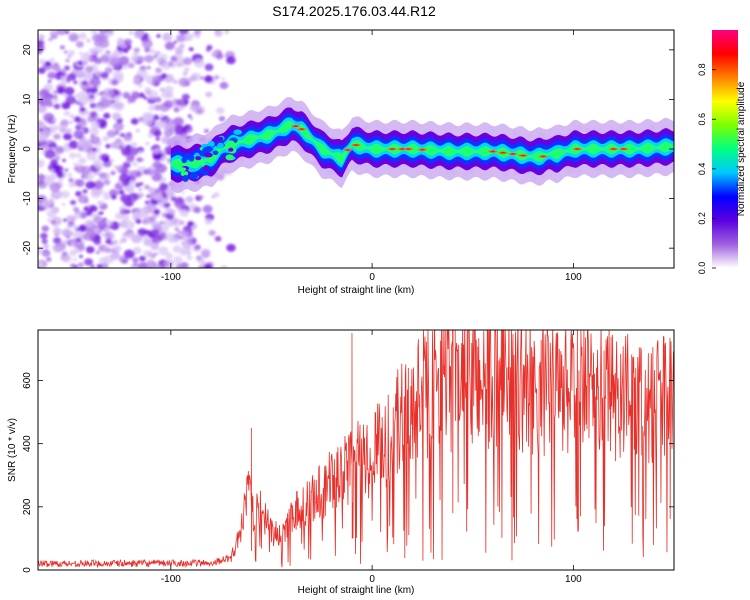 The height and width of the screenshot is (600, 750). I want to click on colorbar-tick-label: 0.4, so click(702, 169).